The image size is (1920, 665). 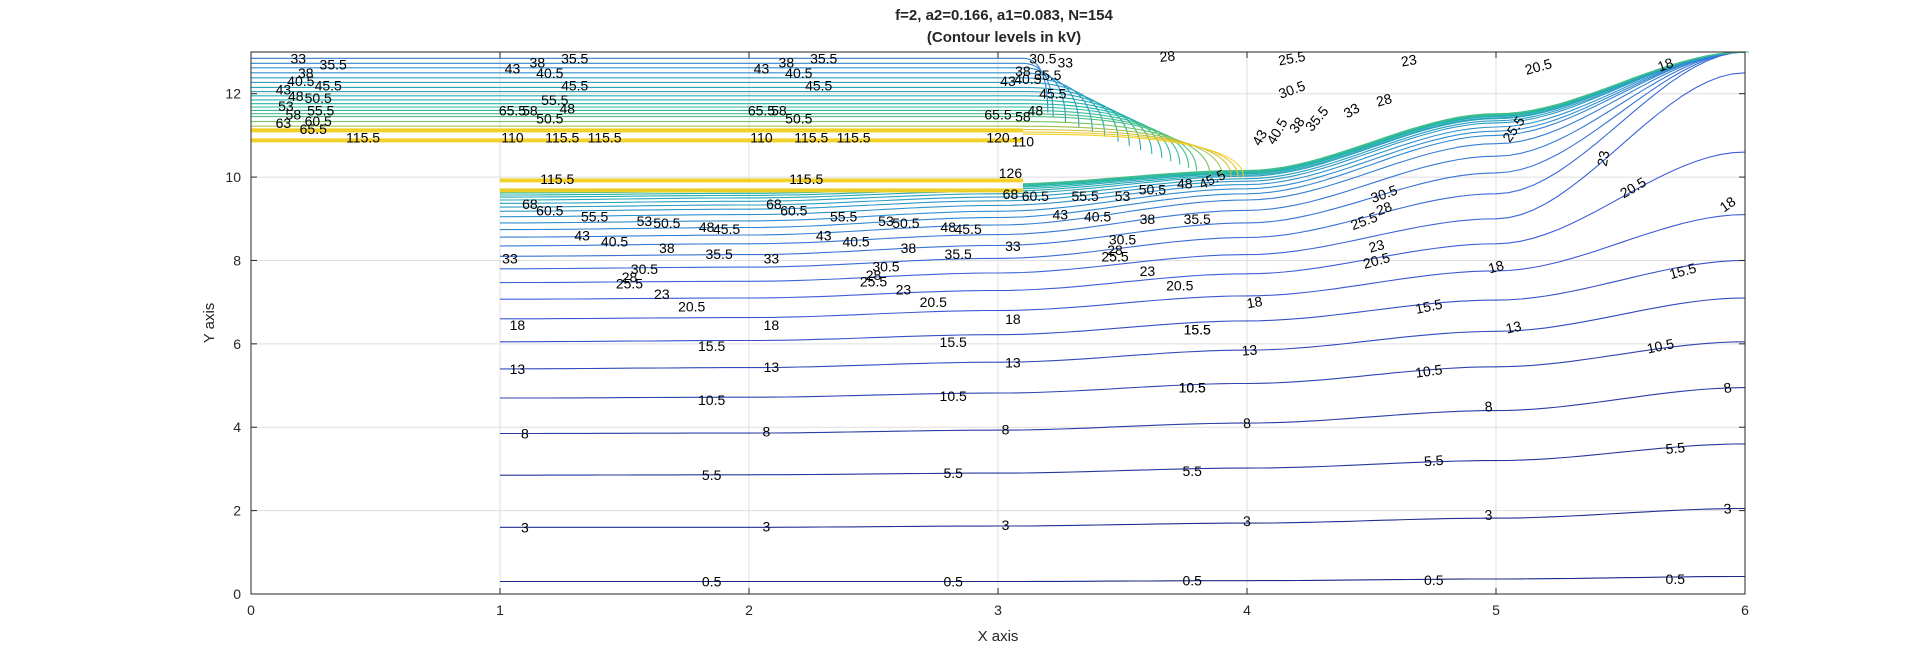 What do you see at coordinates (237, 344) in the screenshot?
I see `y-tick-label: 6` at bounding box center [237, 344].